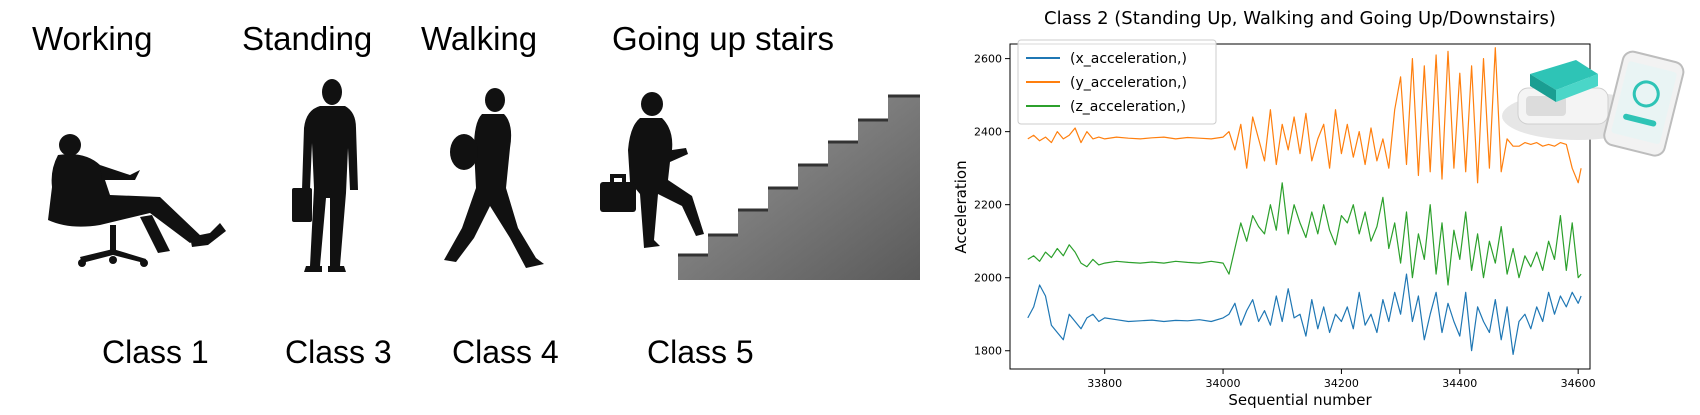  Describe the element at coordinates (1644, 103) in the screenshot. I see `smartphone-icon` at that location.